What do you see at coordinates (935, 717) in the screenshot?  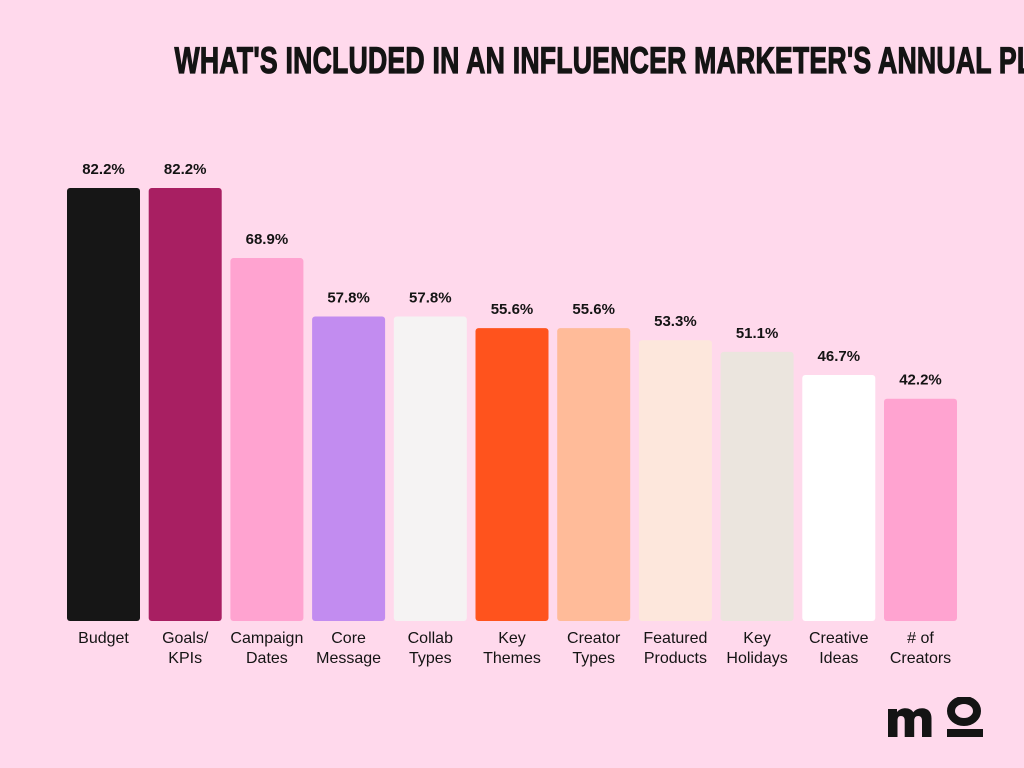 I see `mo-logo` at bounding box center [935, 717].